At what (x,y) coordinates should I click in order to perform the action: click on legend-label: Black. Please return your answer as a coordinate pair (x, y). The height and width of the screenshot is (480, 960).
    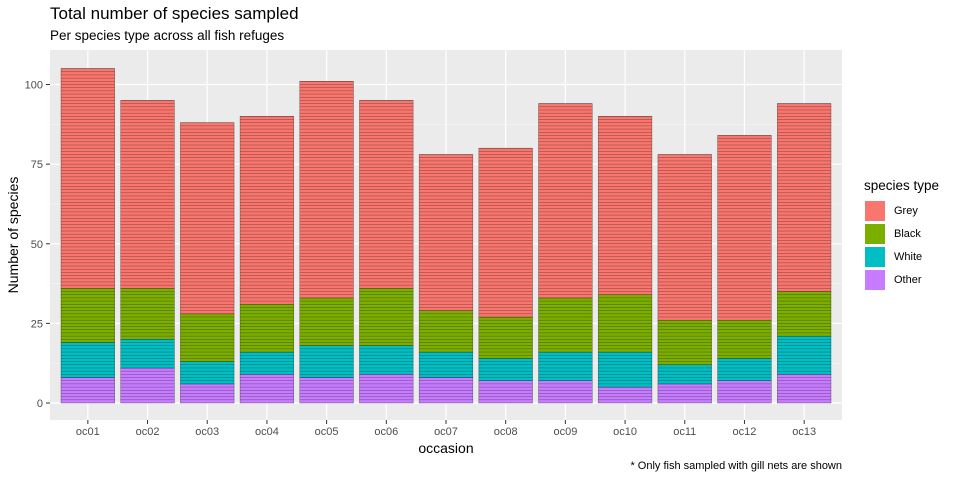
    Looking at the image, I should click on (907, 233).